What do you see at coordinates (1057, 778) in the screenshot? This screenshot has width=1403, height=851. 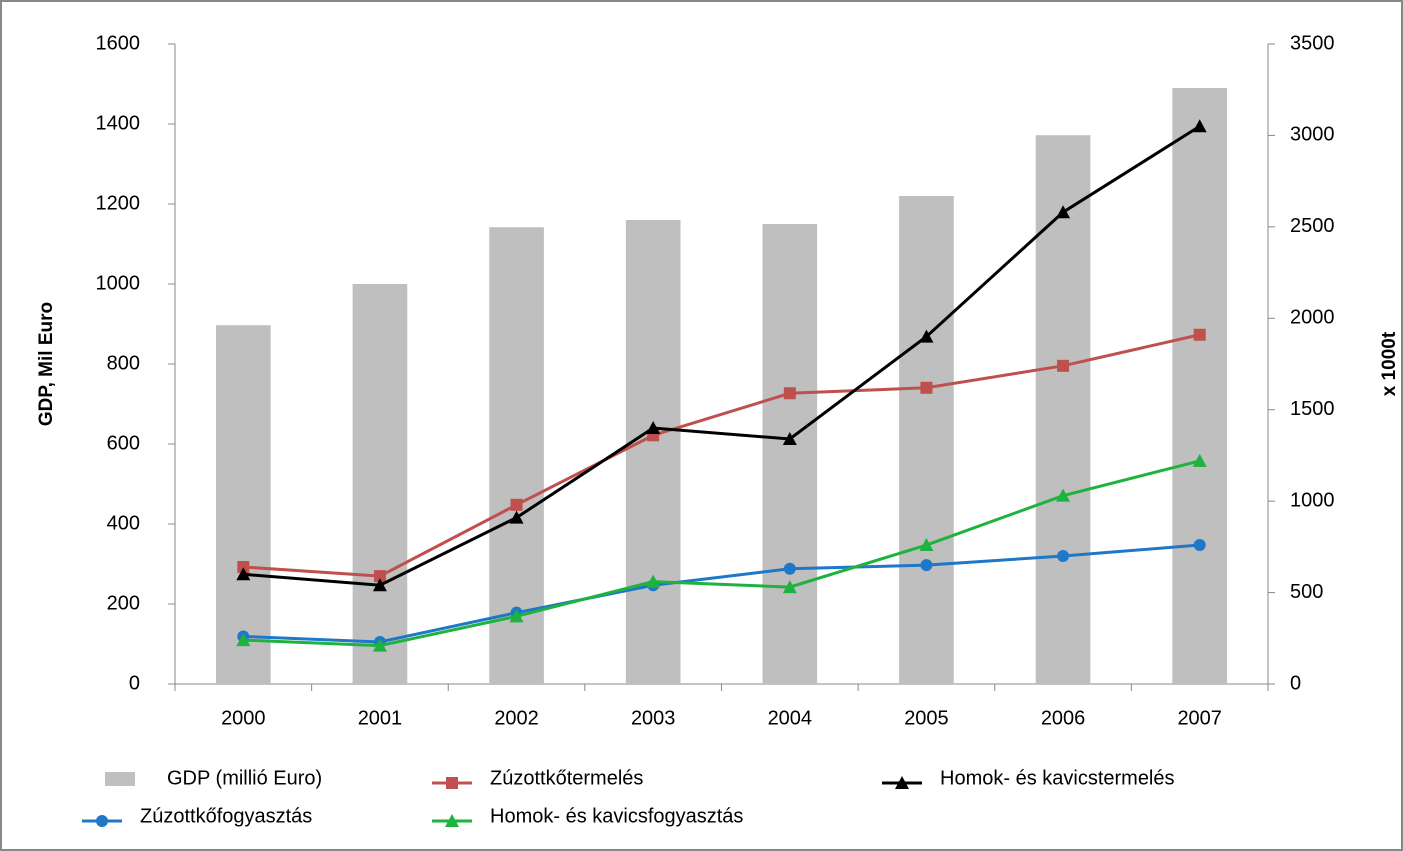 I see `legend-label: Homok- és kavicstermelés` at bounding box center [1057, 778].